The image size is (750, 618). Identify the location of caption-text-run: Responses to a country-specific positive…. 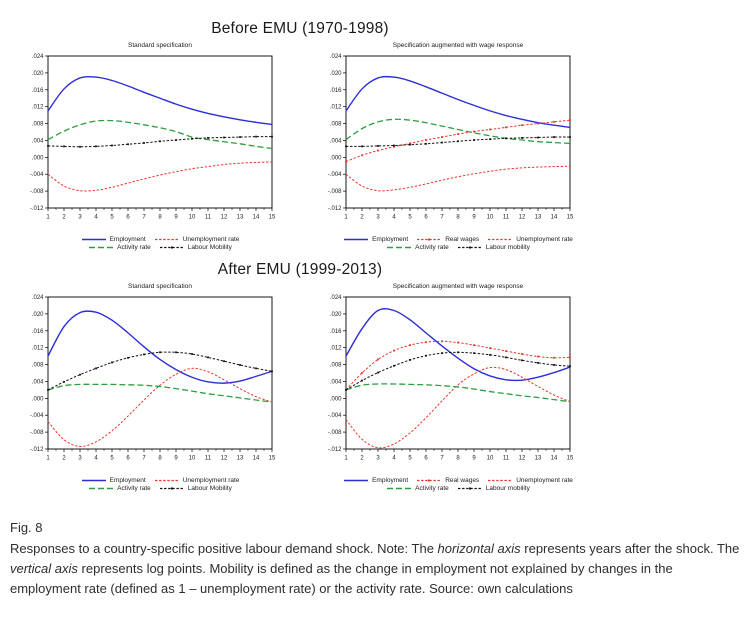
(224, 548).